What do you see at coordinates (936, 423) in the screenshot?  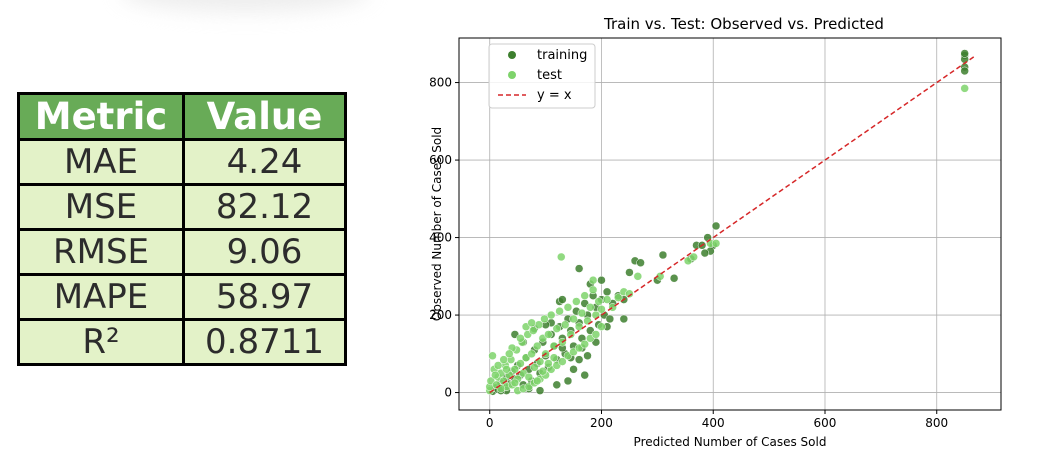 I see `x-tick-label: 800` at bounding box center [936, 423].